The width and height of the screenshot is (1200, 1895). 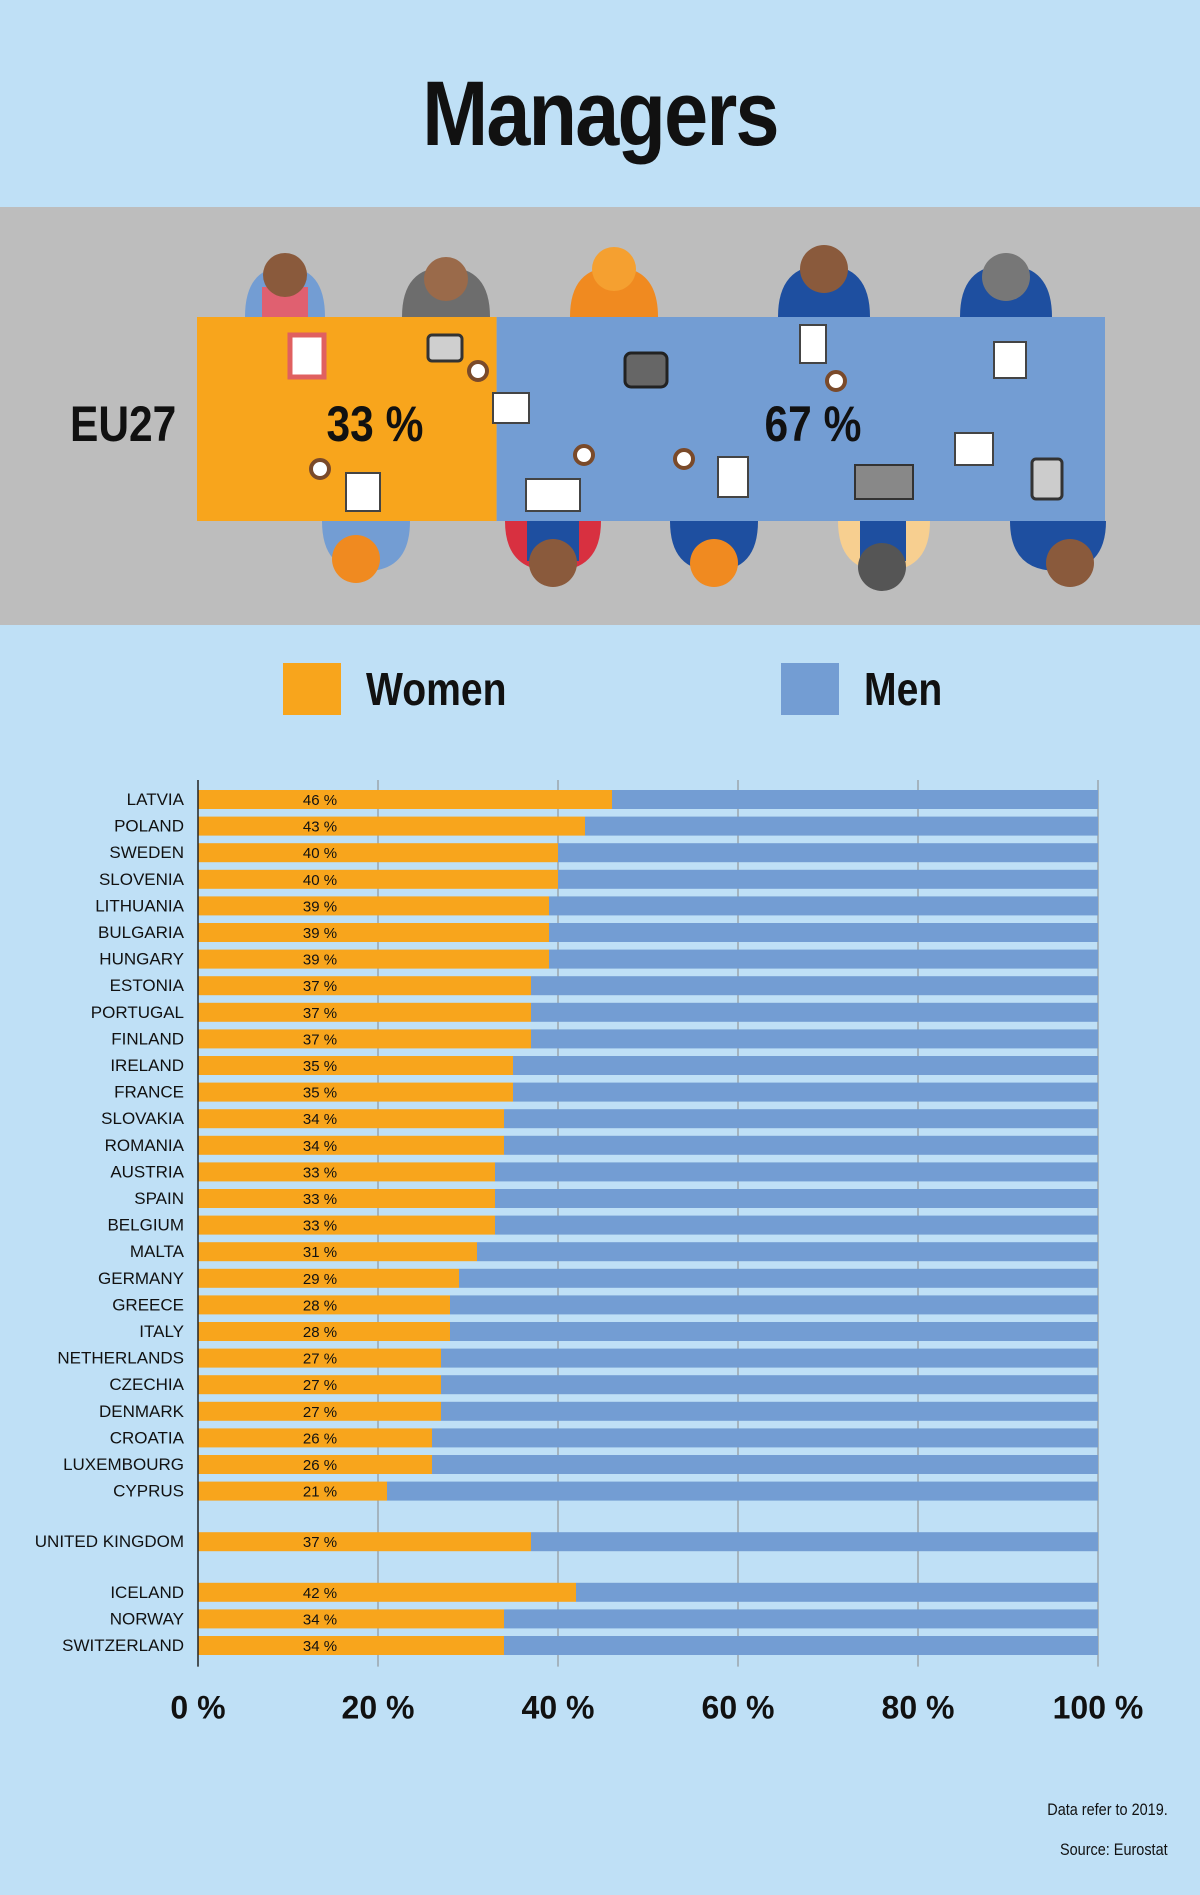 I want to click on data-label-women: 42 %, so click(x=320, y=1593).